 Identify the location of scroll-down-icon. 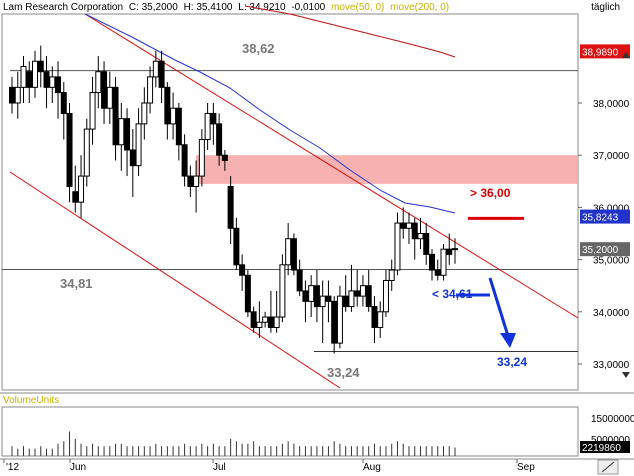
(626, 375).